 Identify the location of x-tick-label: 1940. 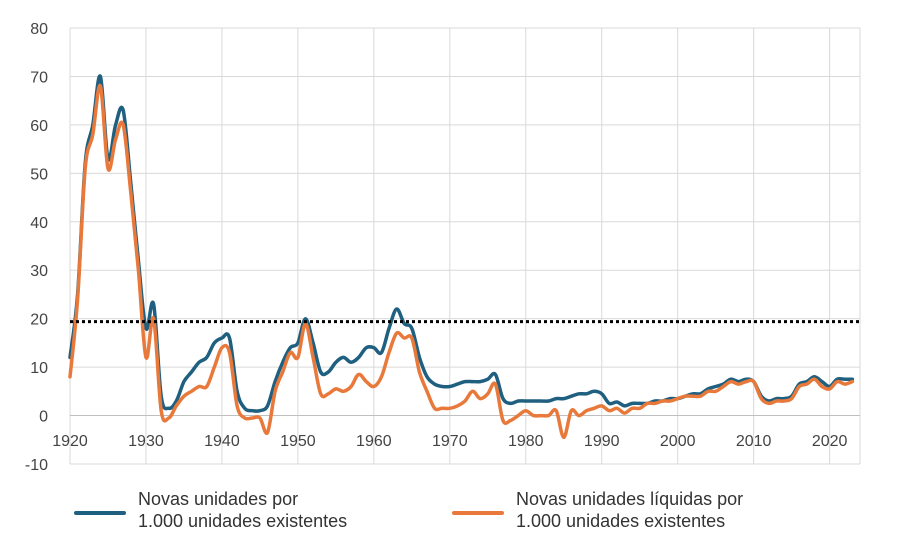
(222, 441).